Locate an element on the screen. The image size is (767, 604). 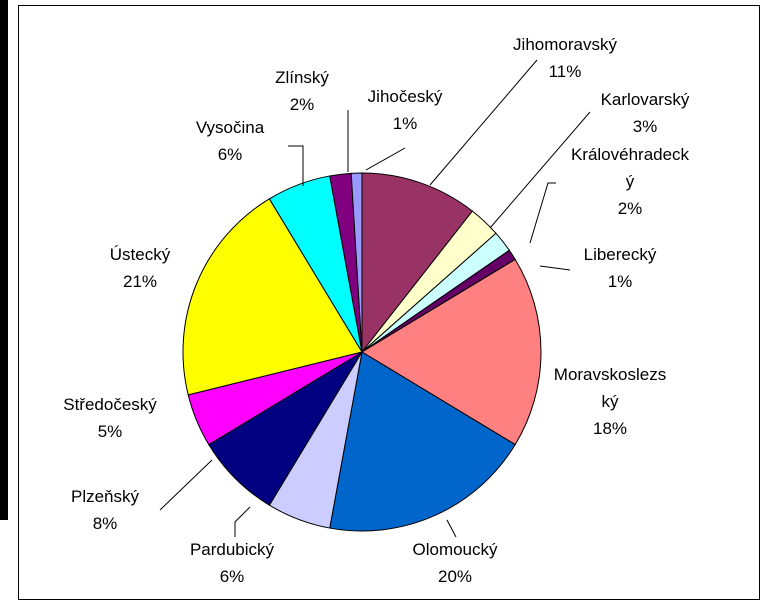
label-name: Jihomoravský is located at coordinates (565, 44).